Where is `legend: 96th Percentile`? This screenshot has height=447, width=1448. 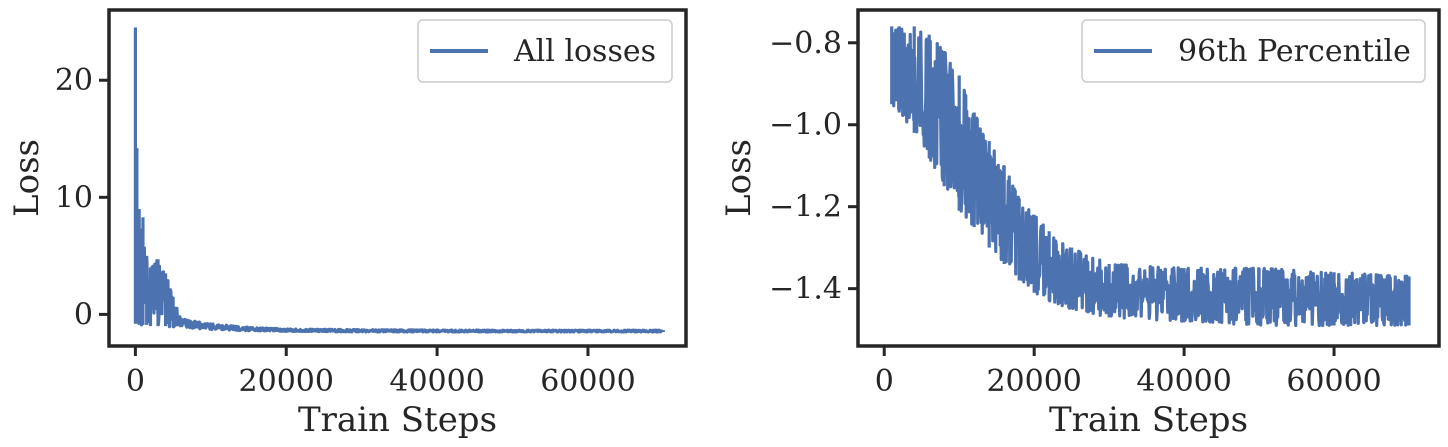 legend: 96th Percentile is located at coordinates (1253, 51).